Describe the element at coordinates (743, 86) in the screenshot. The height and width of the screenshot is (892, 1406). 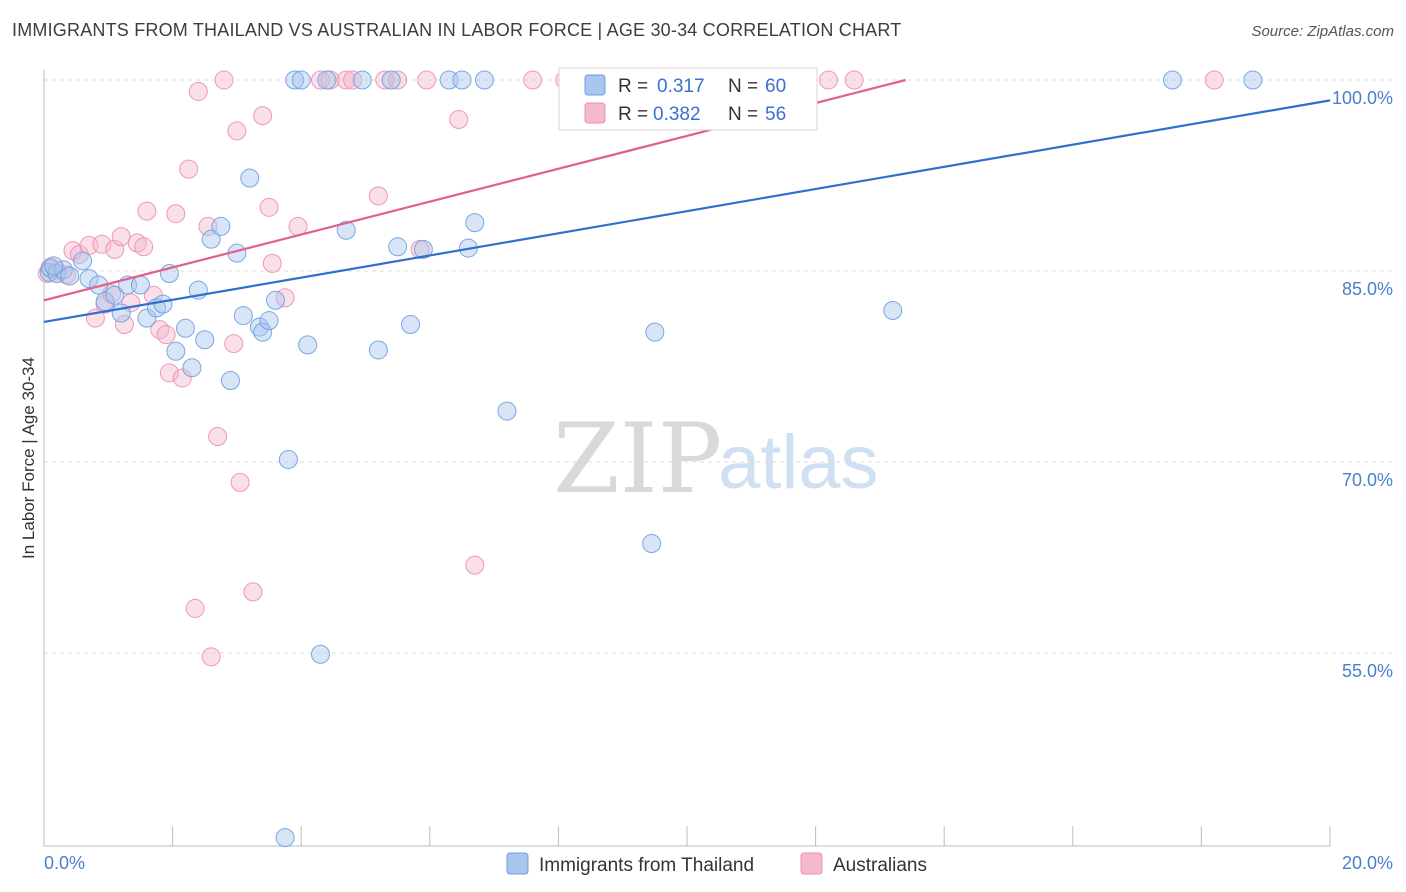
I see `legend-n-label-thailand: N =` at that location.